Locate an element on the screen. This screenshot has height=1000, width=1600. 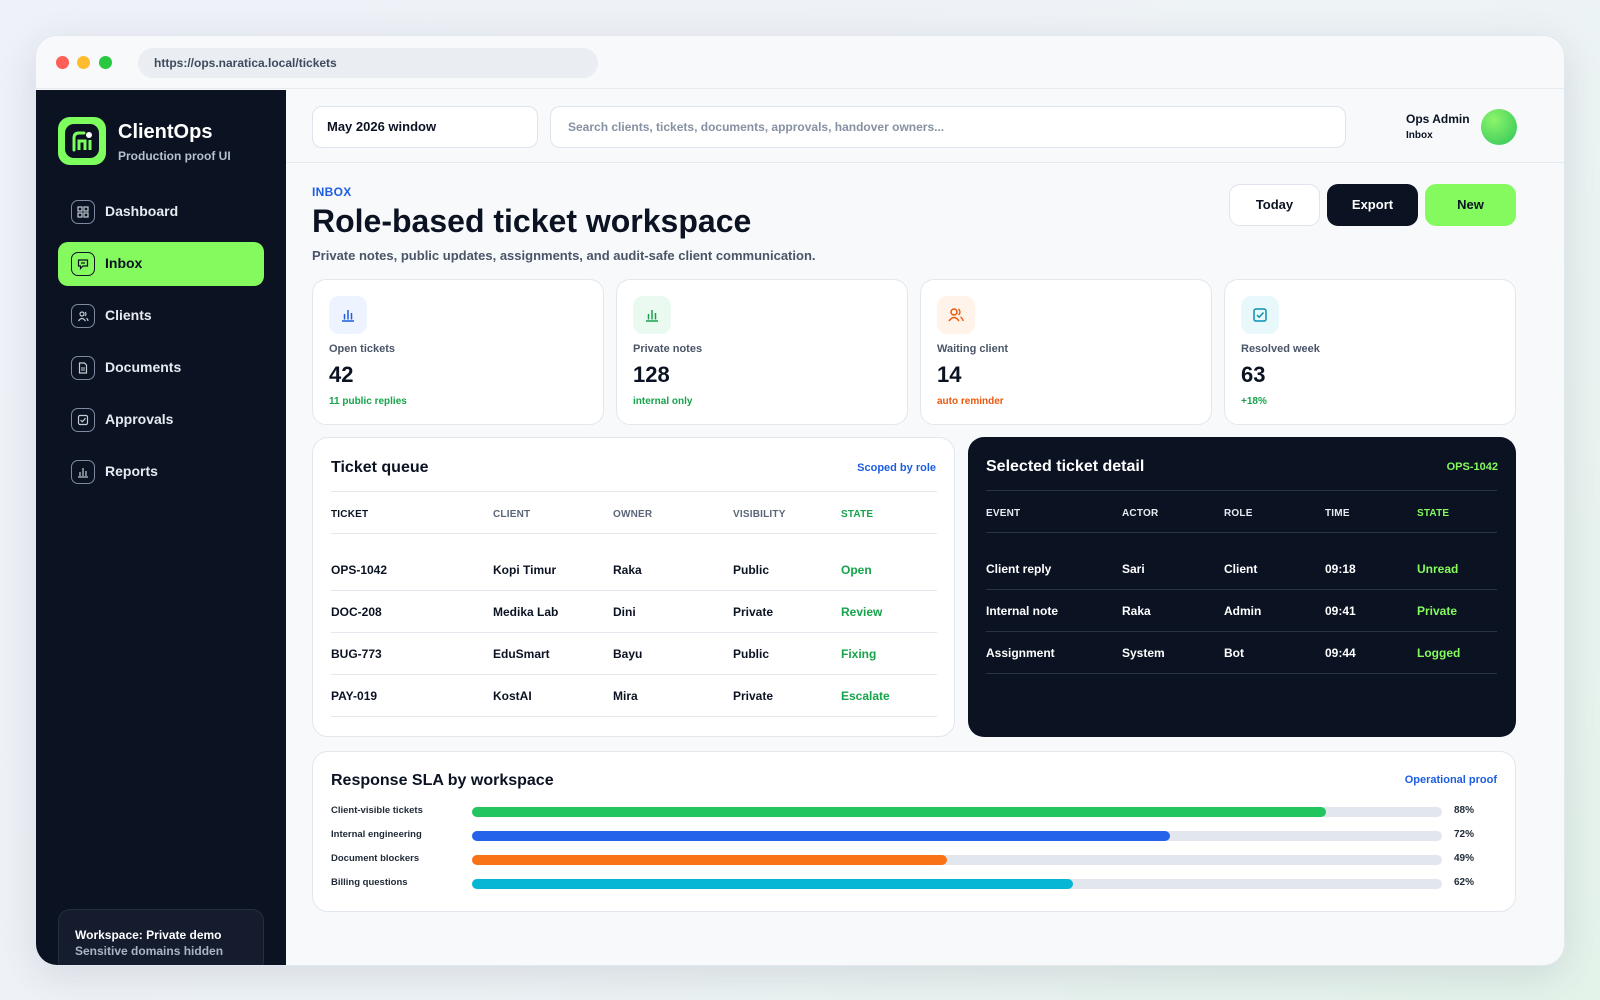
panel-title: Response SLA by workspace is located at coordinates (442, 780).